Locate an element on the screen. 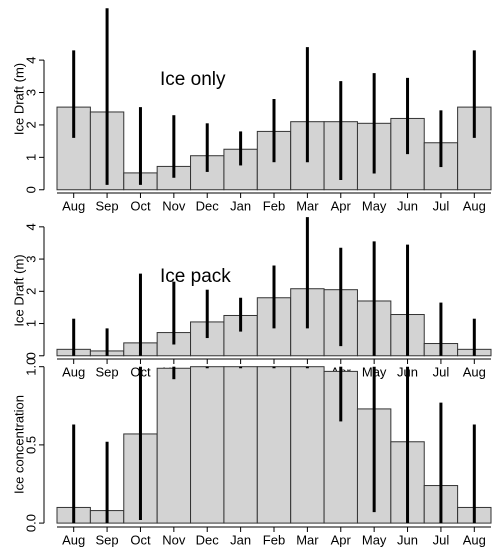 The height and width of the screenshot is (556, 492). annotation: Ice pack is located at coordinates (195, 276).